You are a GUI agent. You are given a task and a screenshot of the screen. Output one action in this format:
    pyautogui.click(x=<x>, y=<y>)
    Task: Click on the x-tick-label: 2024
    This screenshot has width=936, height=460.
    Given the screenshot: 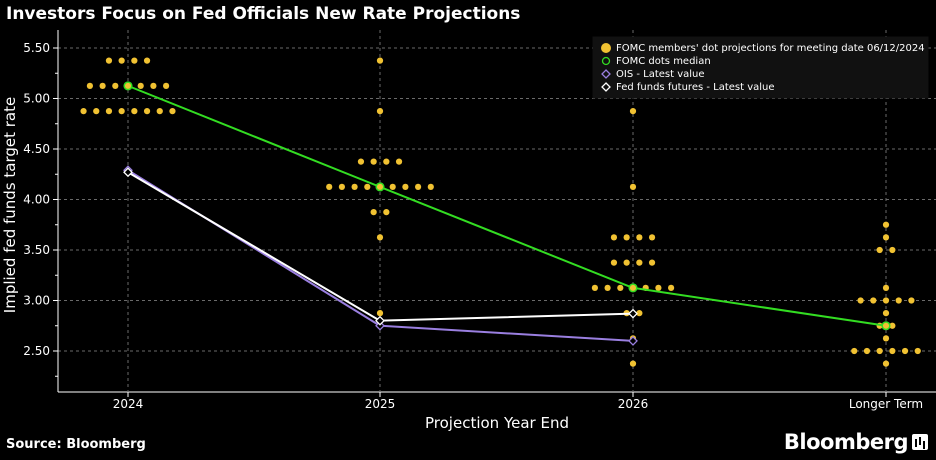 What is the action you would take?
    pyautogui.click(x=128, y=404)
    